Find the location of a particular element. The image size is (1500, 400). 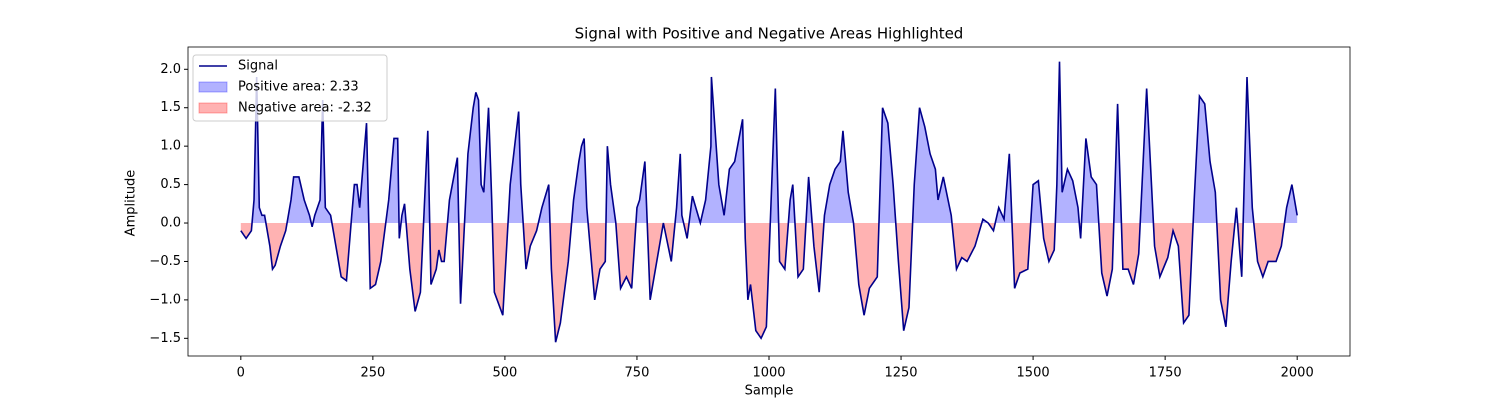

y-tick-label: 1.0 is located at coordinates (170, 146).